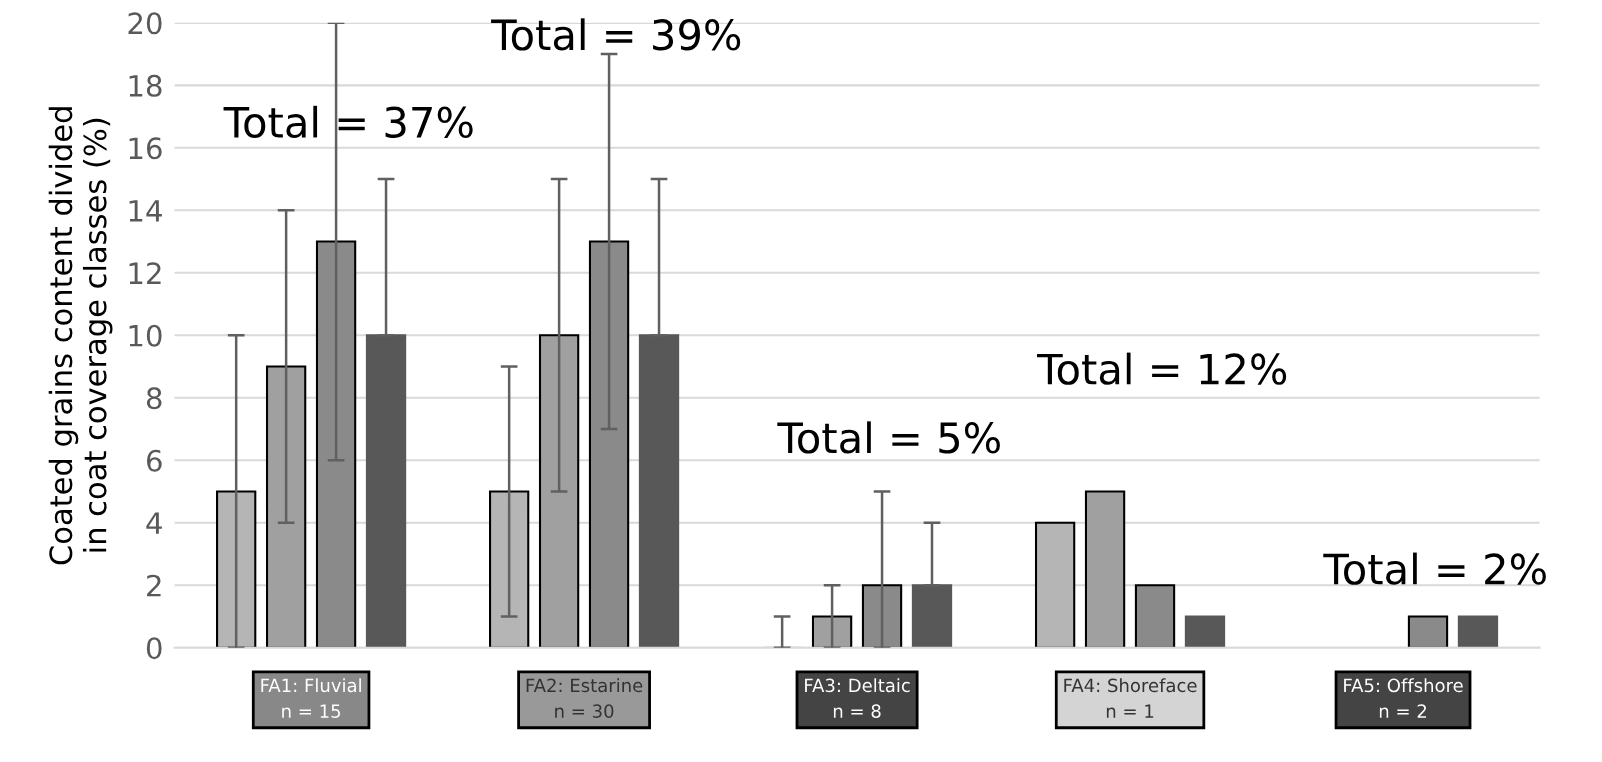 The height and width of the screenshot is (762, 1602). Describe the element at coordinates (80, 336) in the screenshot. I see `y-axis-title: Coated grains content divided in coat coverage classes (%)` at that location.